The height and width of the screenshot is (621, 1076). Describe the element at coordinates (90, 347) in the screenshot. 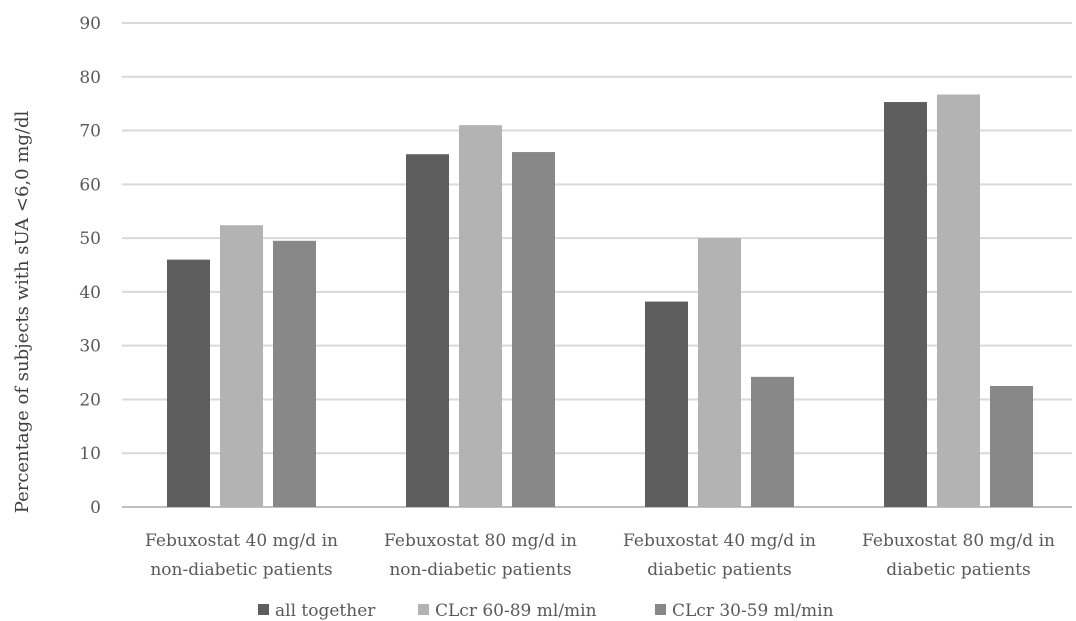

I see `y-tick-label: 30` at that location.